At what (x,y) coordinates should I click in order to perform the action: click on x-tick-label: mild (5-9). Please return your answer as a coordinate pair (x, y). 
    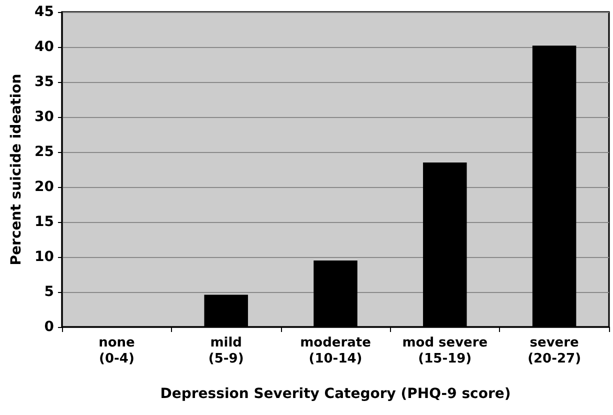
    Looking at the image, I should click on (226, 351).